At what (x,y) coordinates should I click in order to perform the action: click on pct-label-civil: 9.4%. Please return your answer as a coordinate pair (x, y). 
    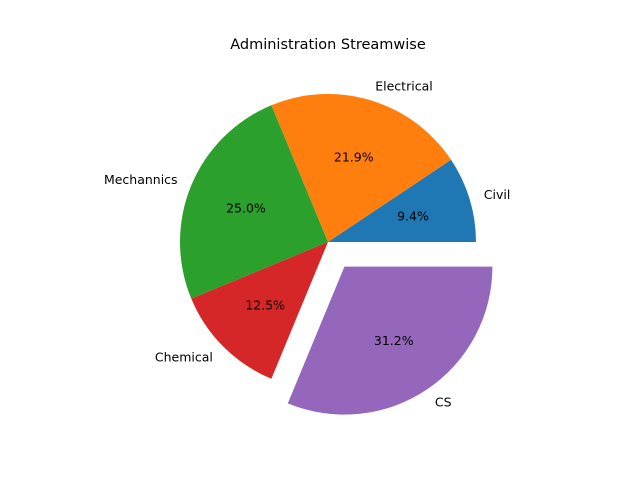
    Looking at the image, I should click on (413, 216).